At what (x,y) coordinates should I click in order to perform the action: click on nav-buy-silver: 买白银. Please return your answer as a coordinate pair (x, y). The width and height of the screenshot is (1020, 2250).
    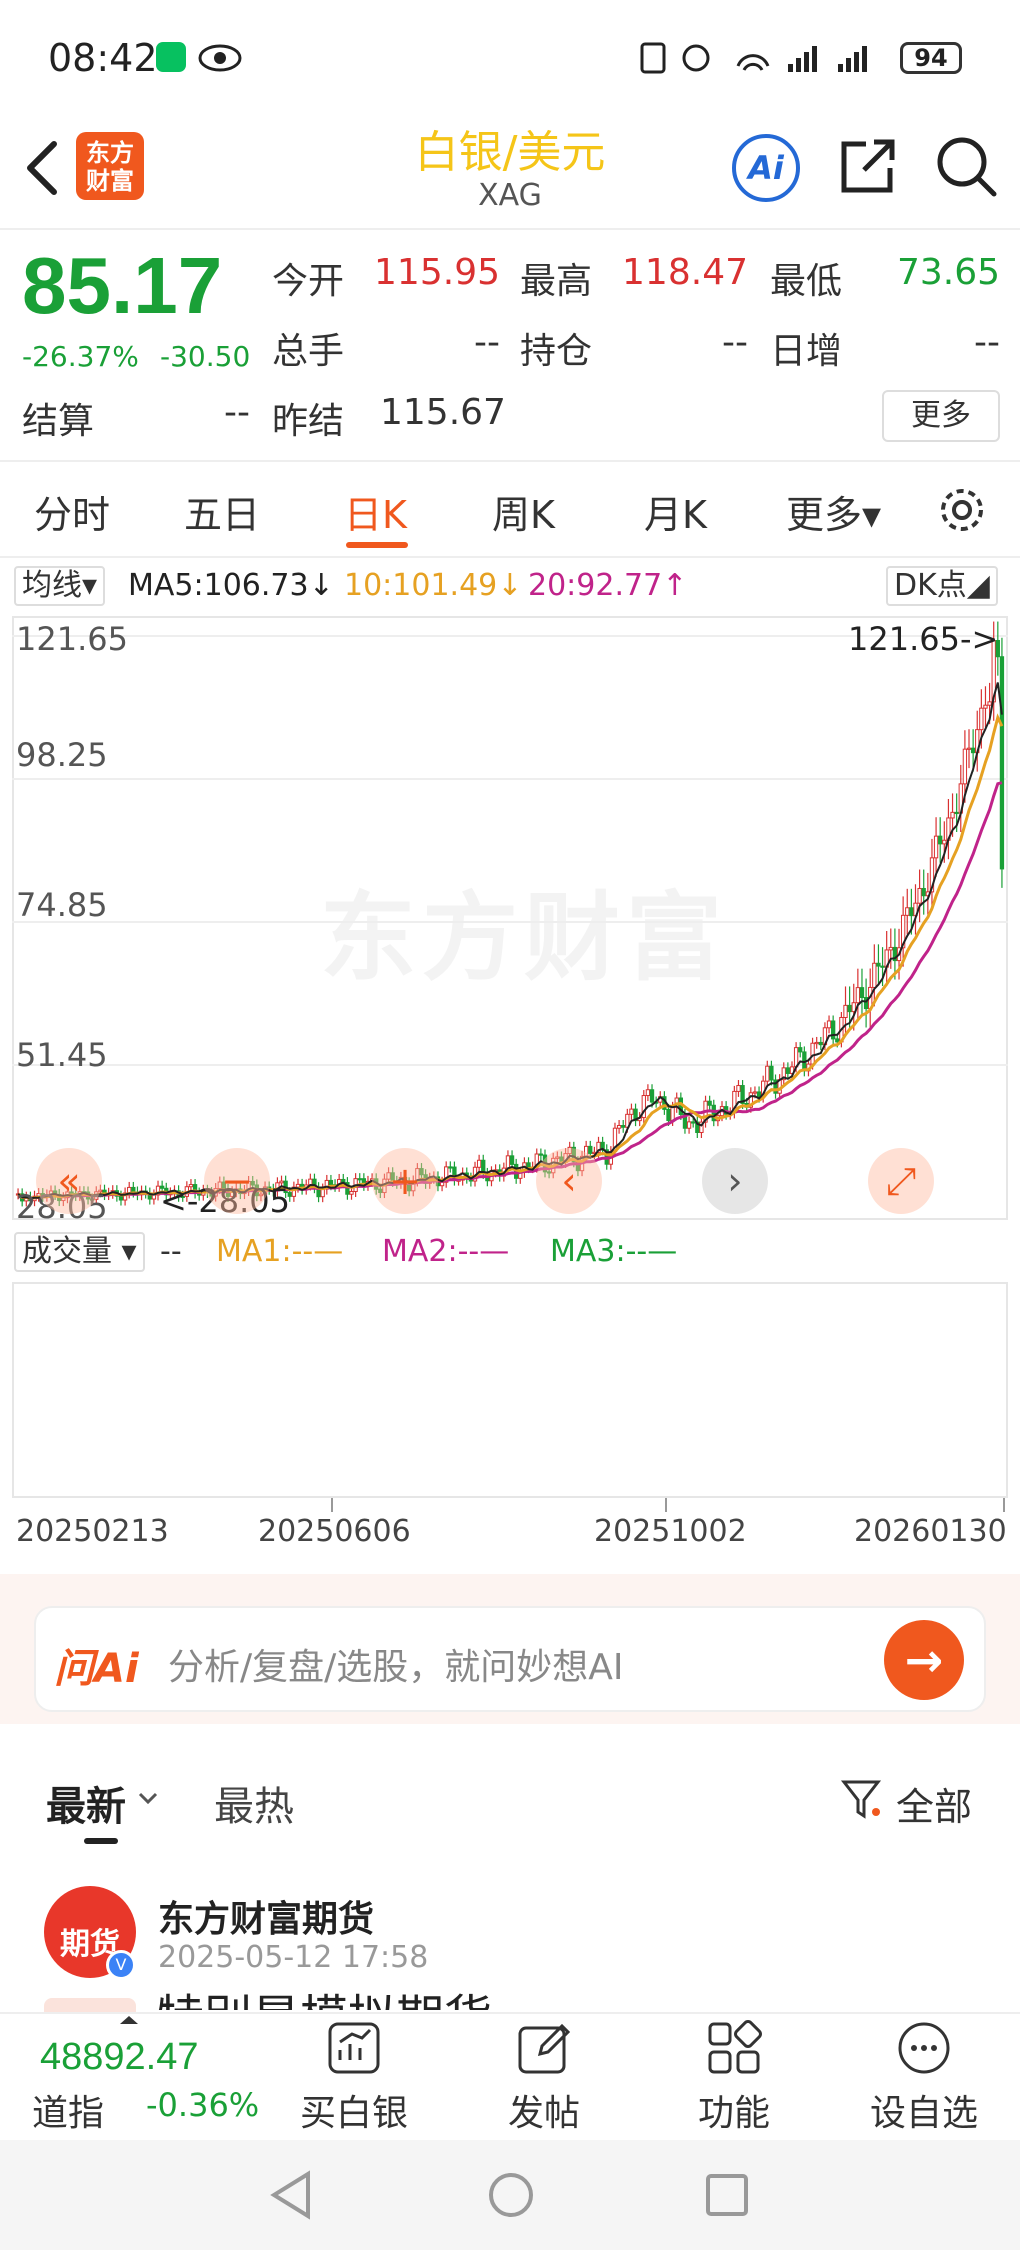
    Looking at the image, I should click on (354, 2078).